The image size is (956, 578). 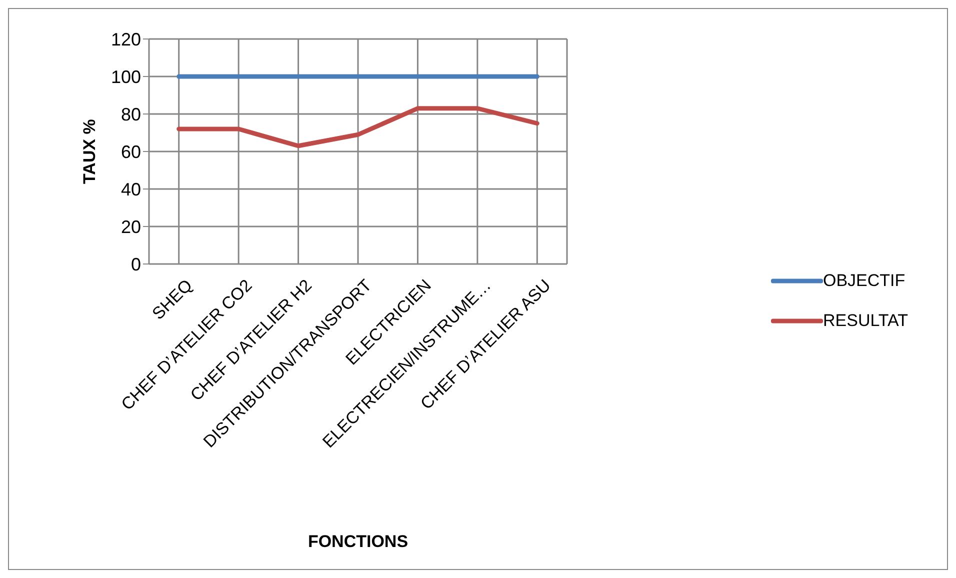 I want to click on y-tick-label: 60, so click(x=130, y=152).